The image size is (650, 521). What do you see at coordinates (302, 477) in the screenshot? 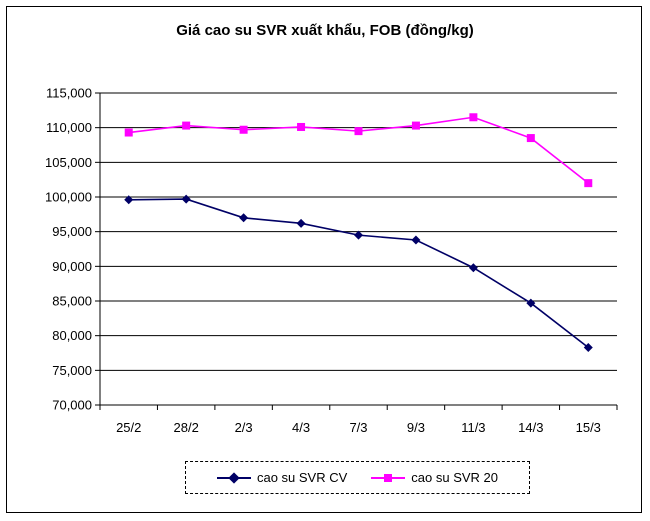
I see `legend-label-svr-cv: cao su SVR CV` at bounding box center [302, 477].